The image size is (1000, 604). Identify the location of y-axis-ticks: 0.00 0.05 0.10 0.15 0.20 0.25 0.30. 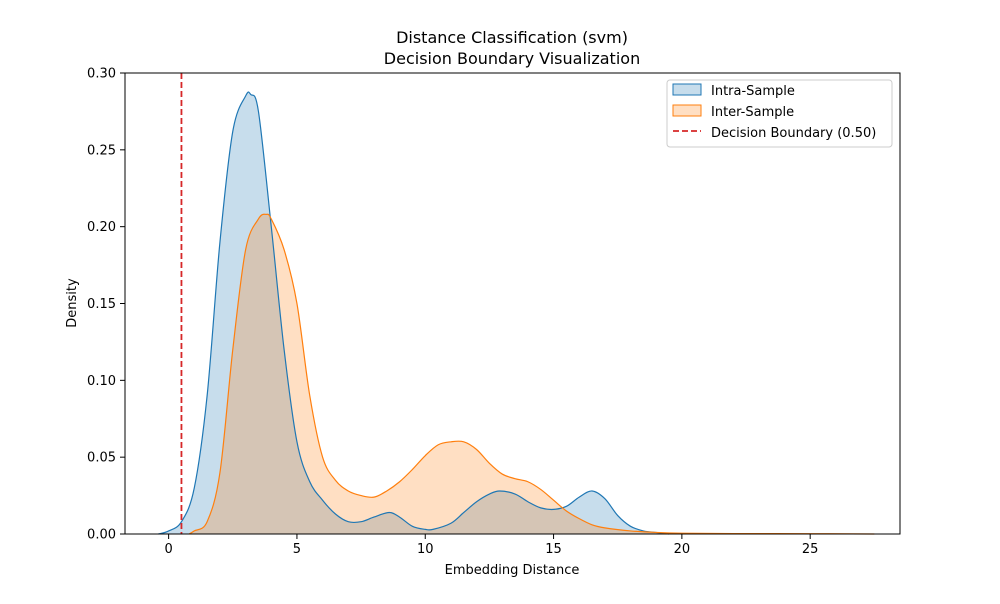
(106, 305).